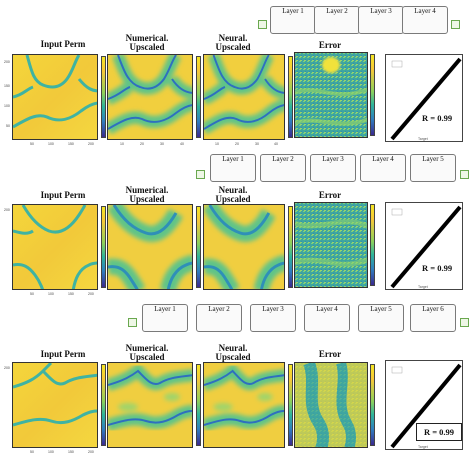 Image resolution: width=474 pixels, height=472 pixels. I want to click on colorbar-input-r3, so click(103, 405).